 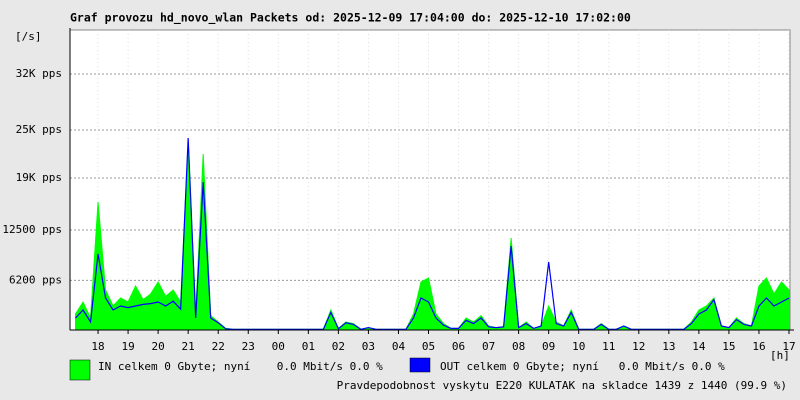 I want to click on x-tick-label: 12, so click(x=638, y=346).